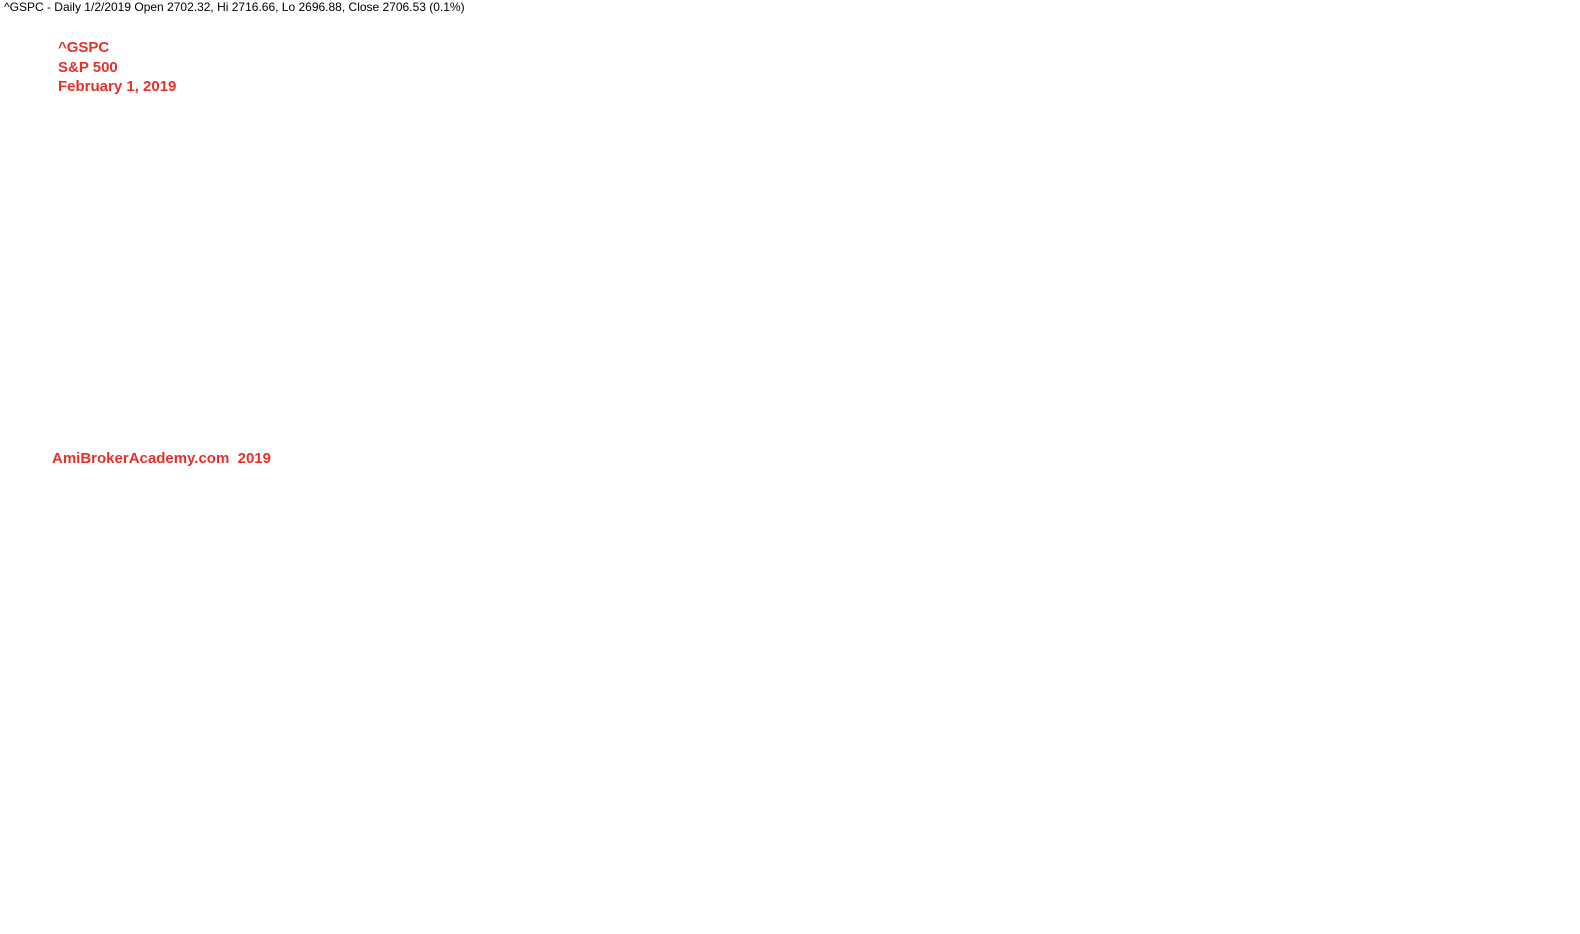  What do you see at coordinates (161, 458) in the screenshot?
I see `annotation: AmiBrokerAcademy.com 2019` at bounding box center [161, 458].